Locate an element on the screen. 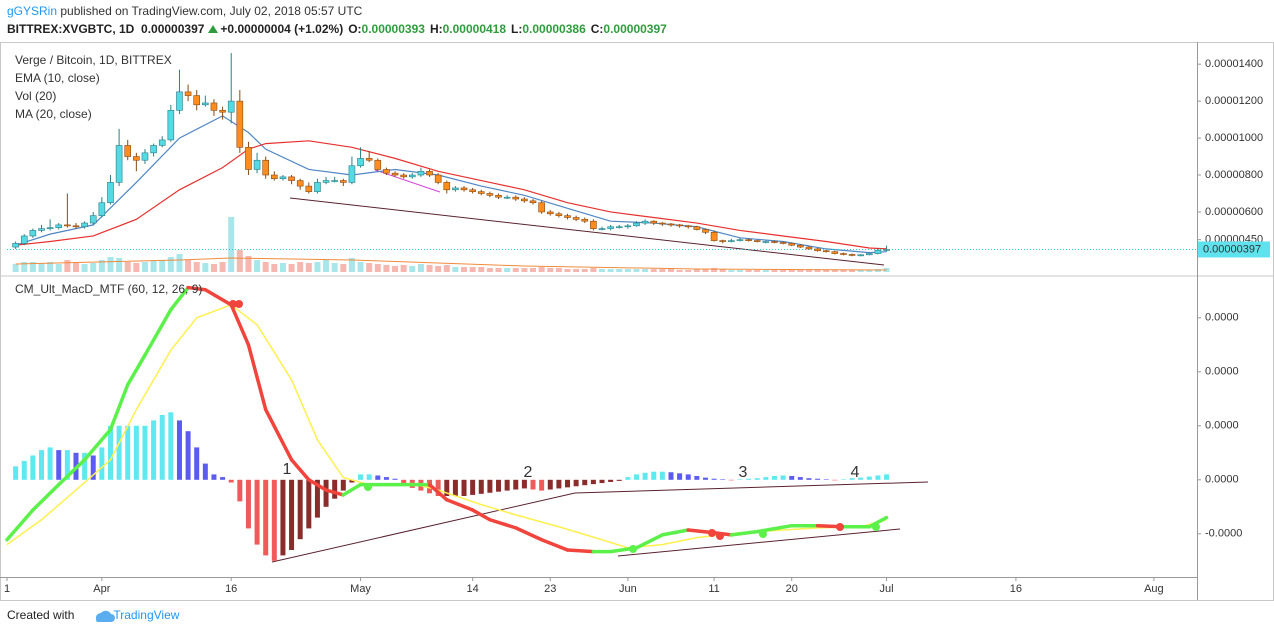  brand: TradingView is located at coordinates (146, 615).